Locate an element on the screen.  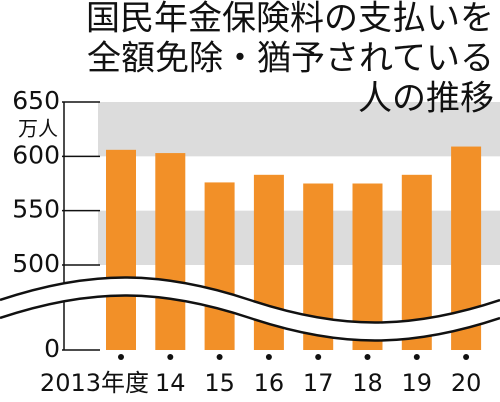
x-tick-label: 15 is located at coordinates (219, 383).